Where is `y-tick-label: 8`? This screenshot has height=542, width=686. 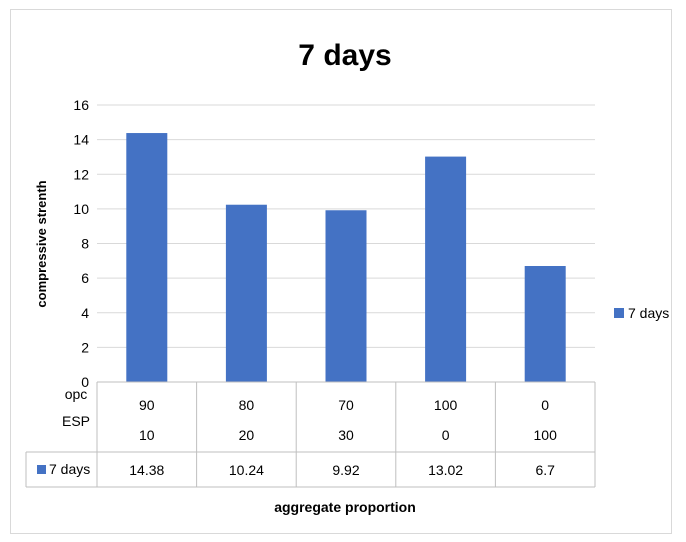
y-tick-label: 8 is located at coordinates (85, 244).